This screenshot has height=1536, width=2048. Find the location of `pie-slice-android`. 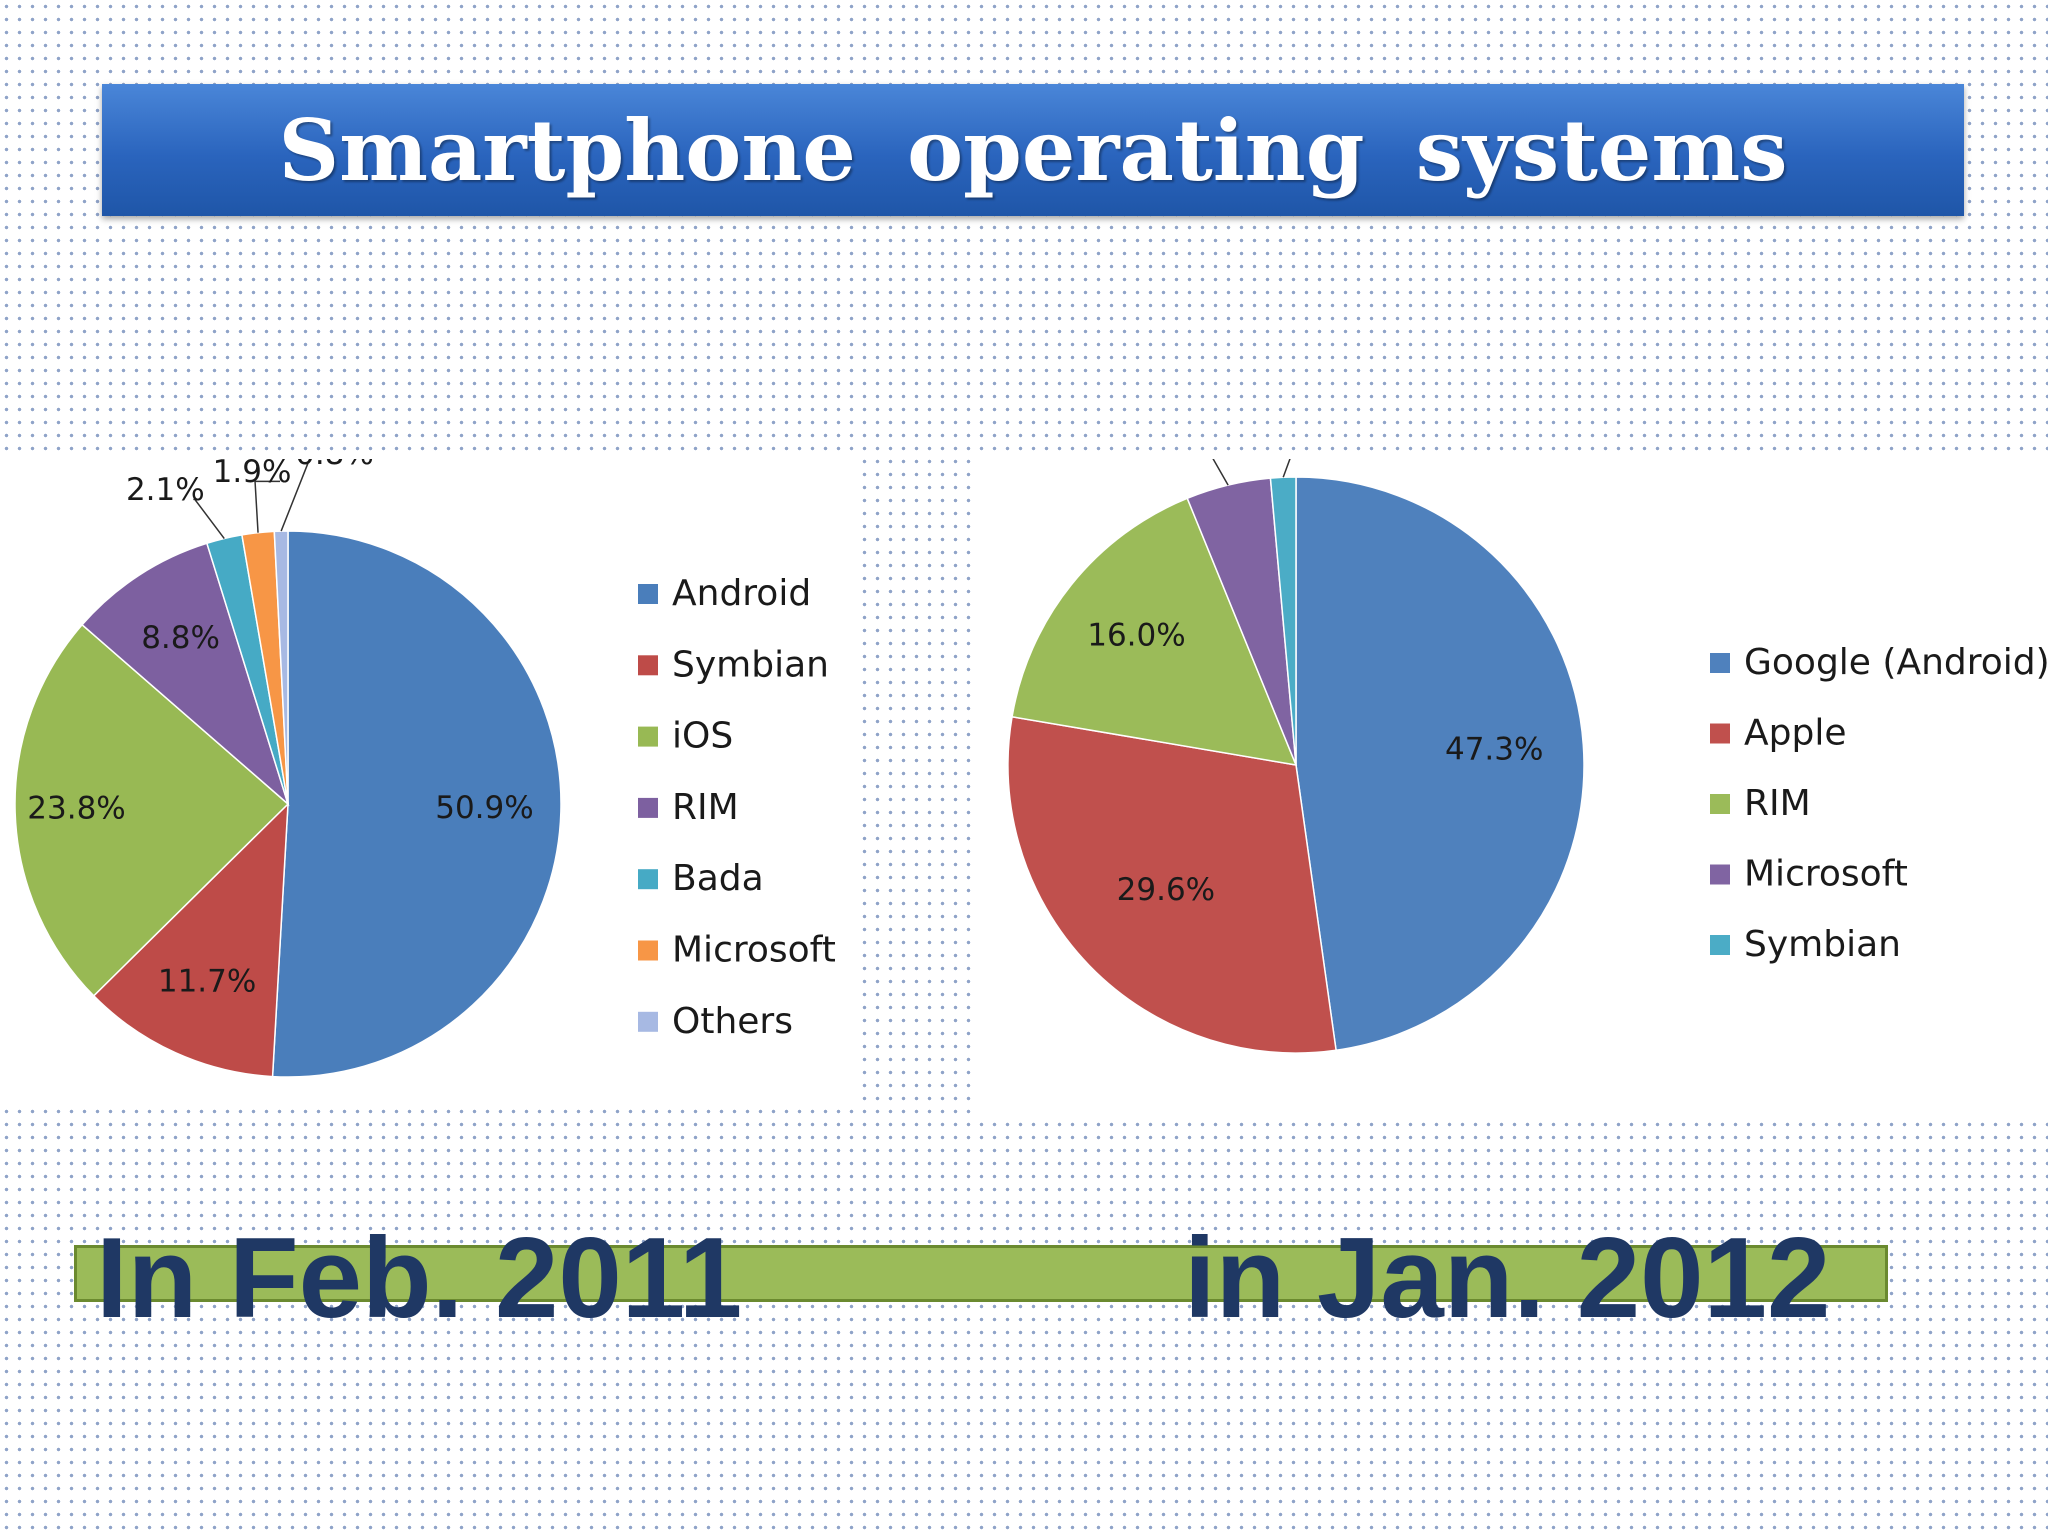

pie-slice-android is located at coordinates (416, 804).